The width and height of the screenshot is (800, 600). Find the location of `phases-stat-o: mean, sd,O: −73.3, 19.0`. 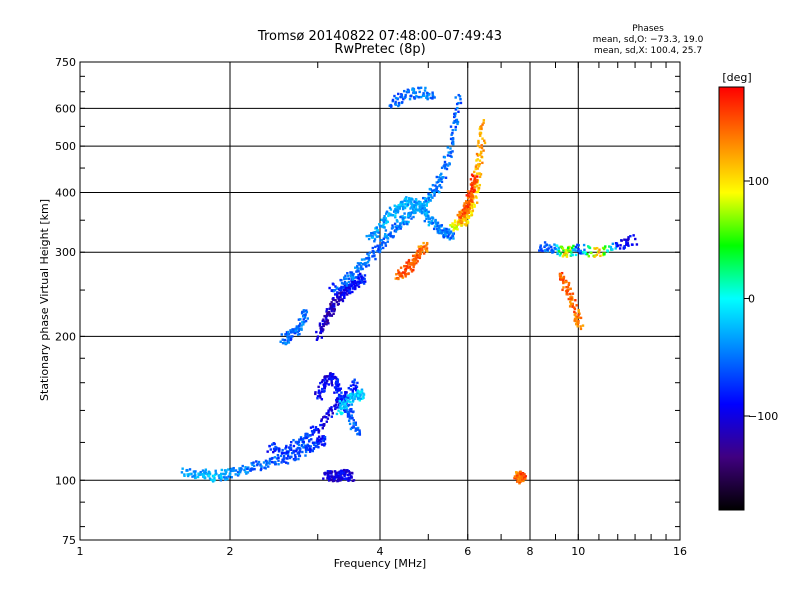

phases-stat-o: mean, sd,O: −73.3, 19.0 is located at coordinates (648, 40).